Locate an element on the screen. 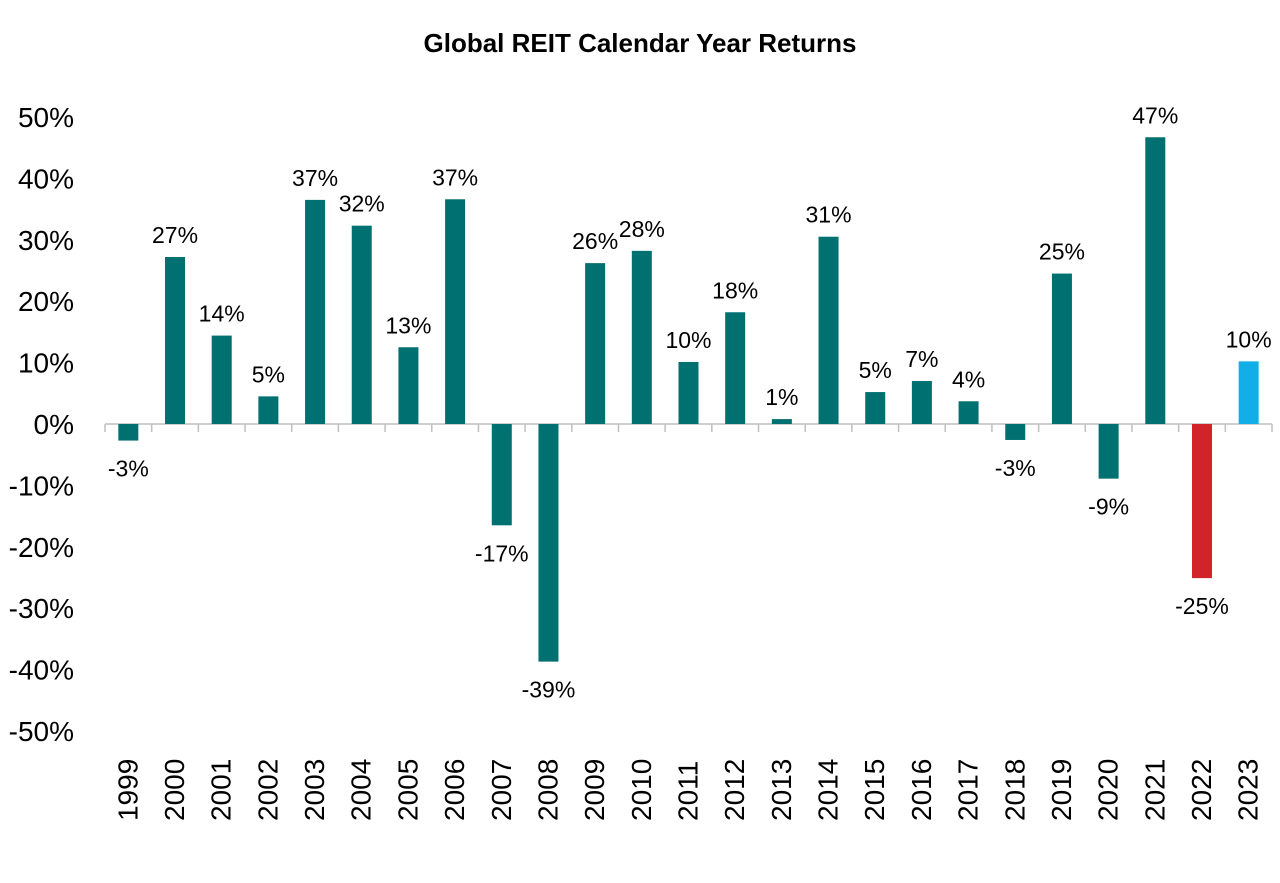  bar-2004 is located at coordinates (361, 324).